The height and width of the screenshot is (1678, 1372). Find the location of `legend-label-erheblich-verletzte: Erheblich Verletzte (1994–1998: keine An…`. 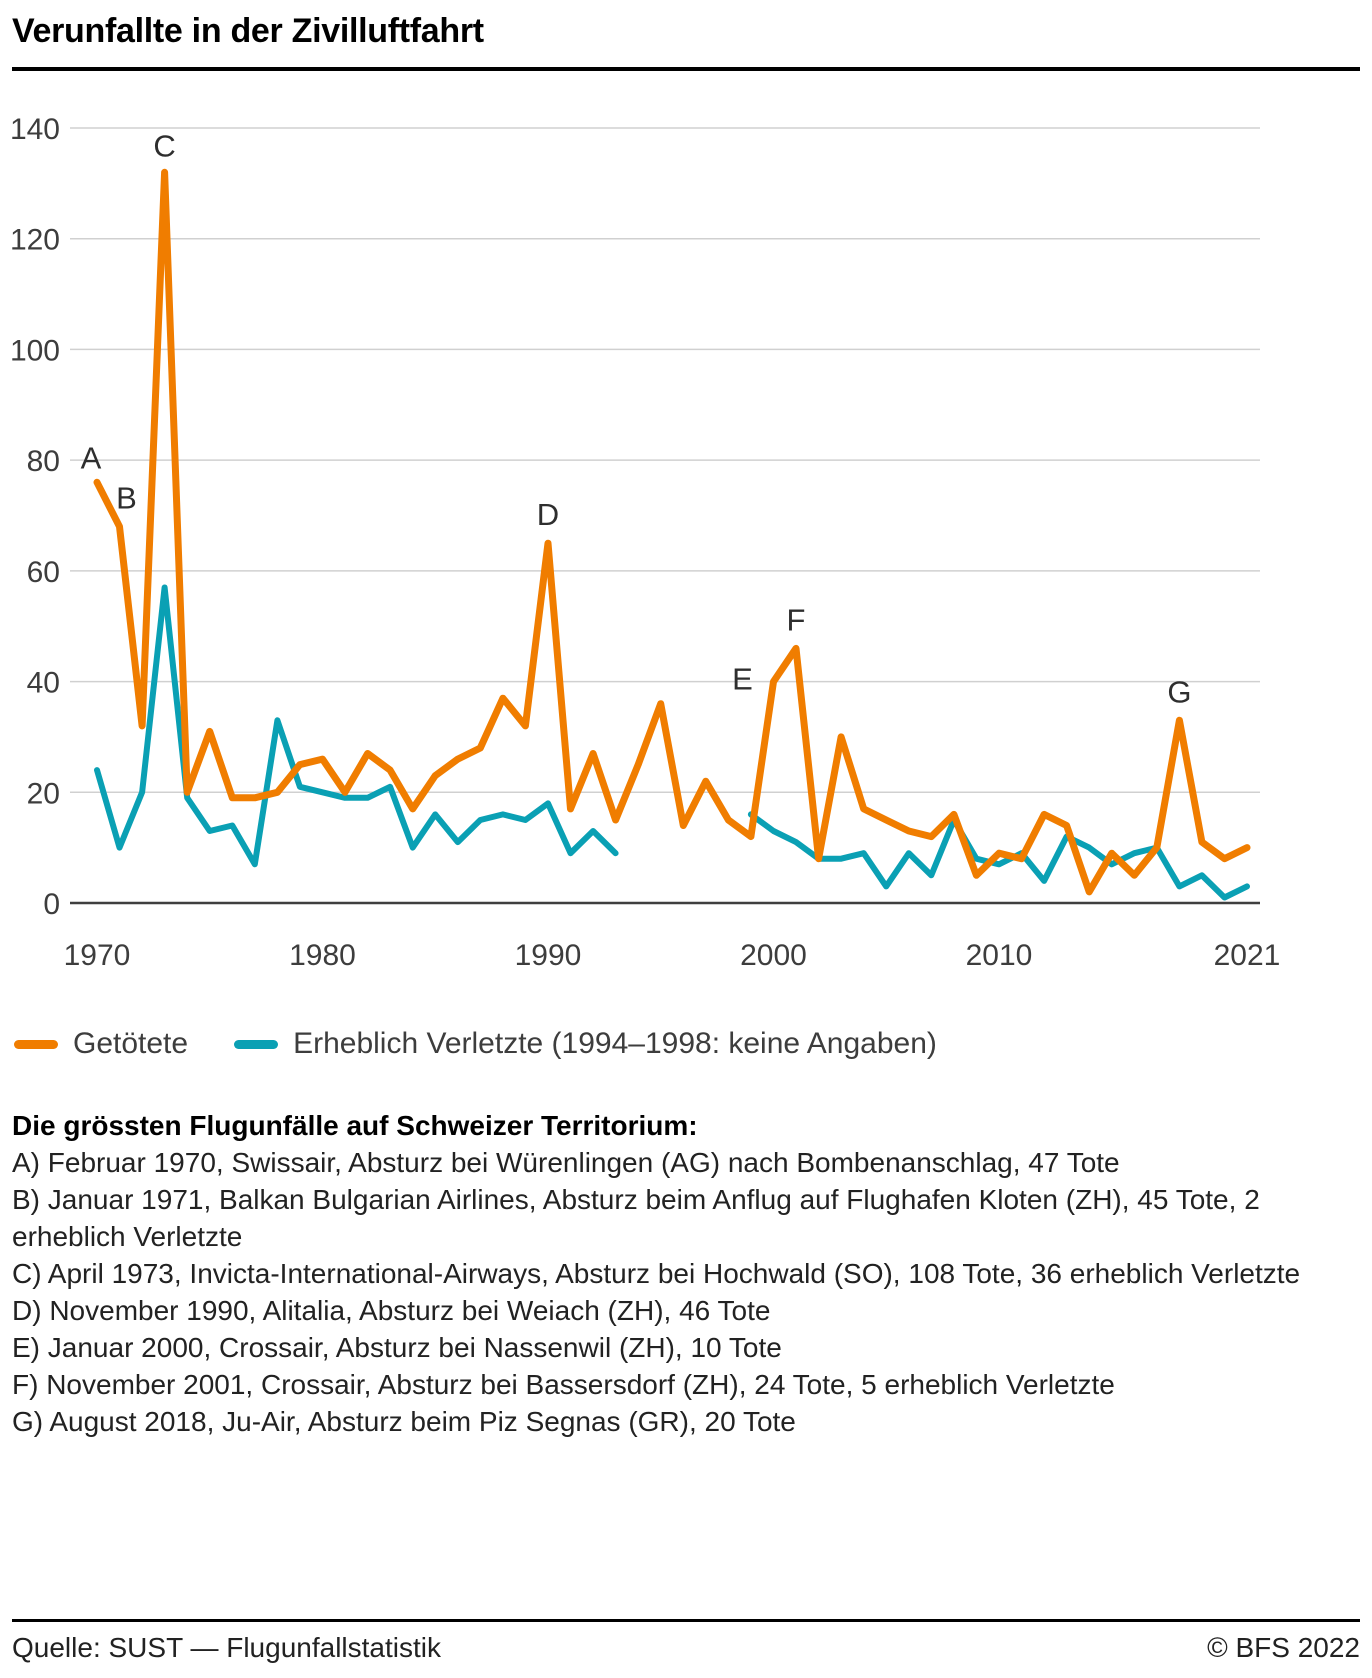

legend-label-erheblich-verletzte: Erheblich Verletzte (1994–1998: keine An… is located at coordinates (615, 1043).